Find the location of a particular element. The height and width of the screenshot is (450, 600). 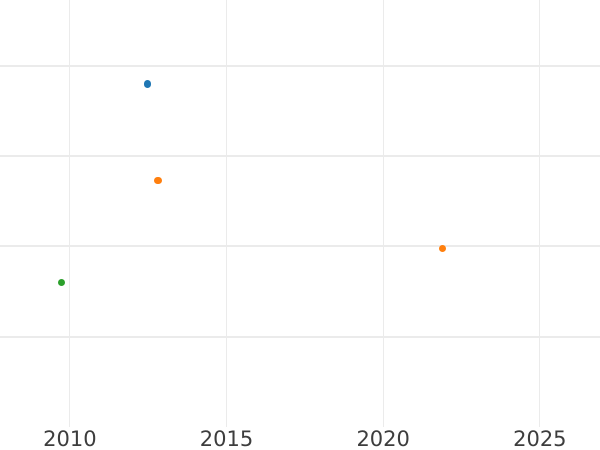

v-gridline-2020 is located at coordinates (383, 213).